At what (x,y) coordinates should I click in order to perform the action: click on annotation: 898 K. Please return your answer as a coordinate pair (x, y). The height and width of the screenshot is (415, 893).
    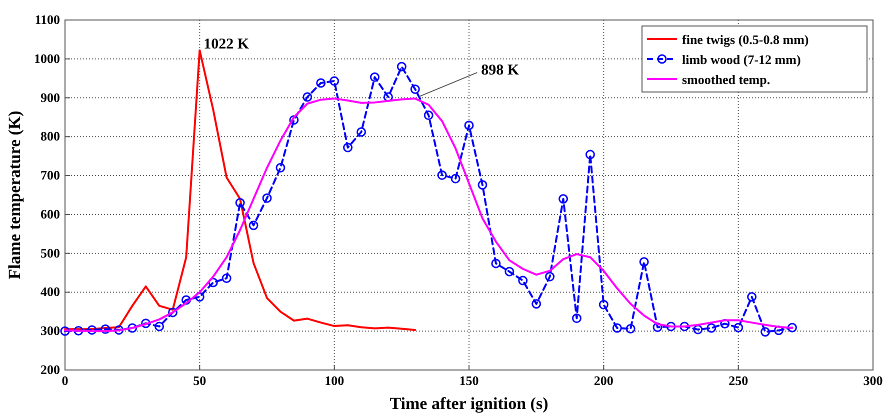
    Looking at the image, I should click on (500, 70).